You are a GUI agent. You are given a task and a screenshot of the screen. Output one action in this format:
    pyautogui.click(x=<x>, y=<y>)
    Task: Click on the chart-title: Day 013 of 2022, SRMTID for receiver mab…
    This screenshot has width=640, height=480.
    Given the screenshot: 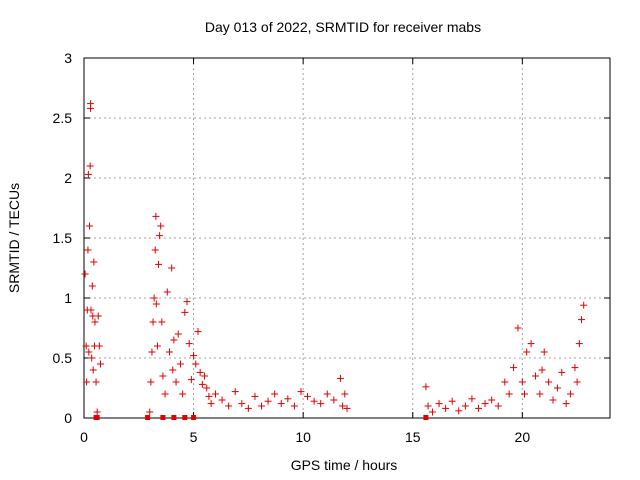 What is the action you would take?
    pyautogui.click(x=343, y=27)
    